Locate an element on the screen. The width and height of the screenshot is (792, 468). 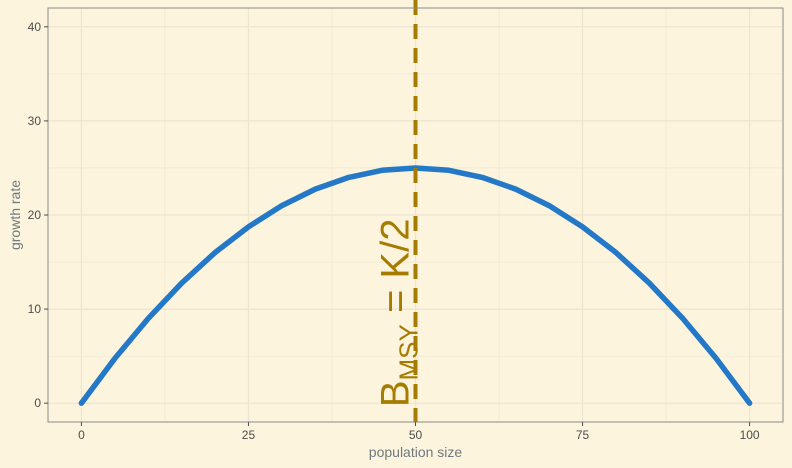
annot-equals-k: = K is located at coordinates (396, 288).